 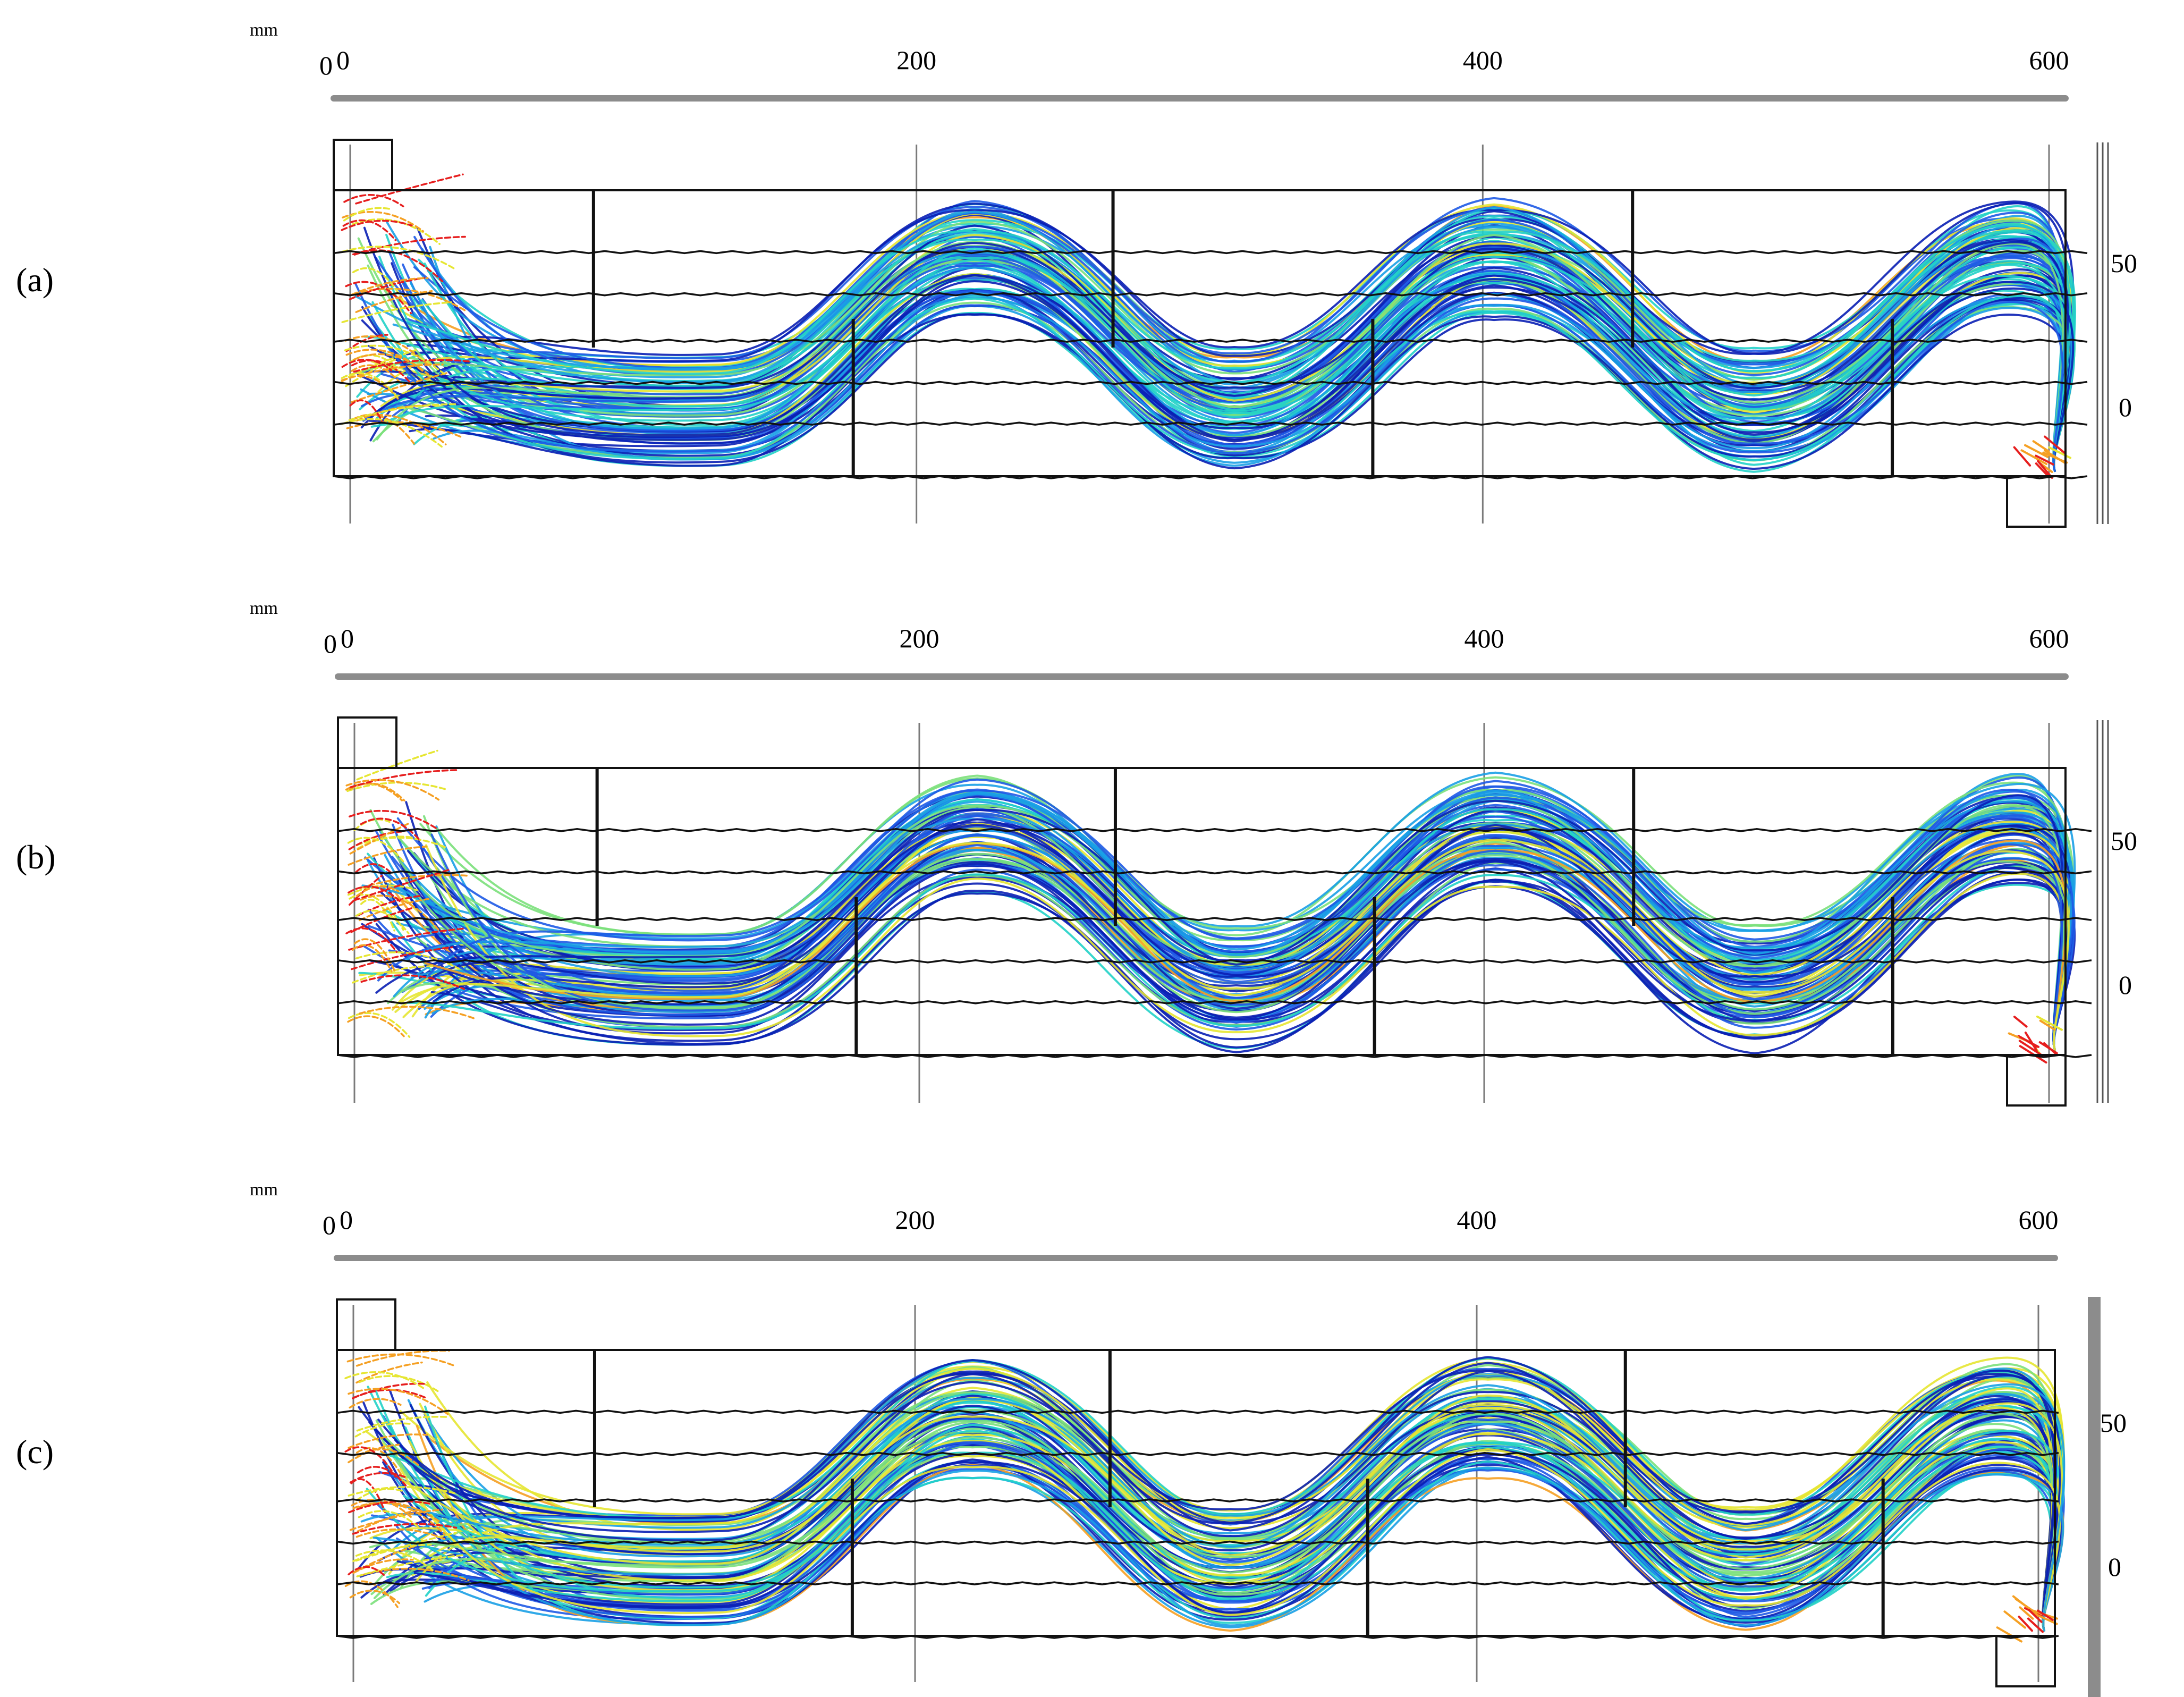 I want to click on x-tick-label: 600, so click(x=2049, y=638).